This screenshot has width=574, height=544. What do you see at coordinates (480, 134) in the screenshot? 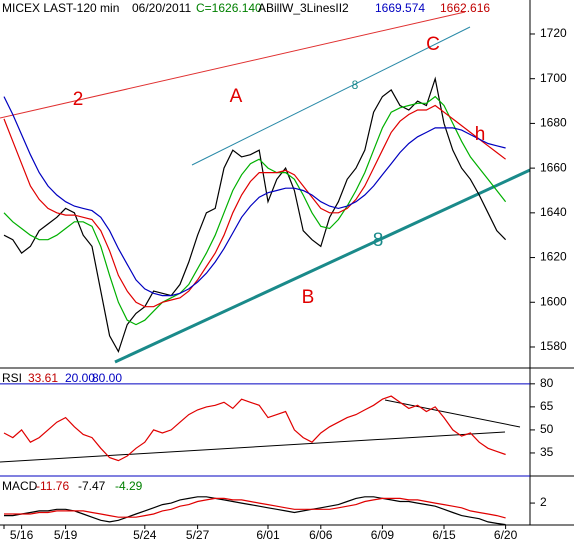
I see `annotation: h` at bounding box center [480, 134].